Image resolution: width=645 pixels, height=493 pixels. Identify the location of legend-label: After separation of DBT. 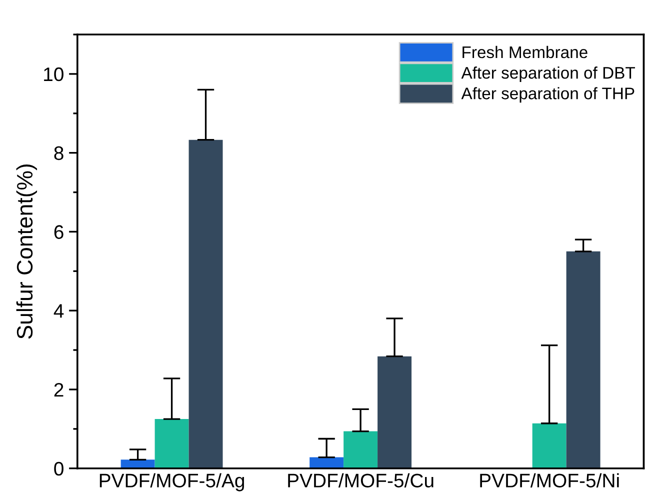
(548, 74).